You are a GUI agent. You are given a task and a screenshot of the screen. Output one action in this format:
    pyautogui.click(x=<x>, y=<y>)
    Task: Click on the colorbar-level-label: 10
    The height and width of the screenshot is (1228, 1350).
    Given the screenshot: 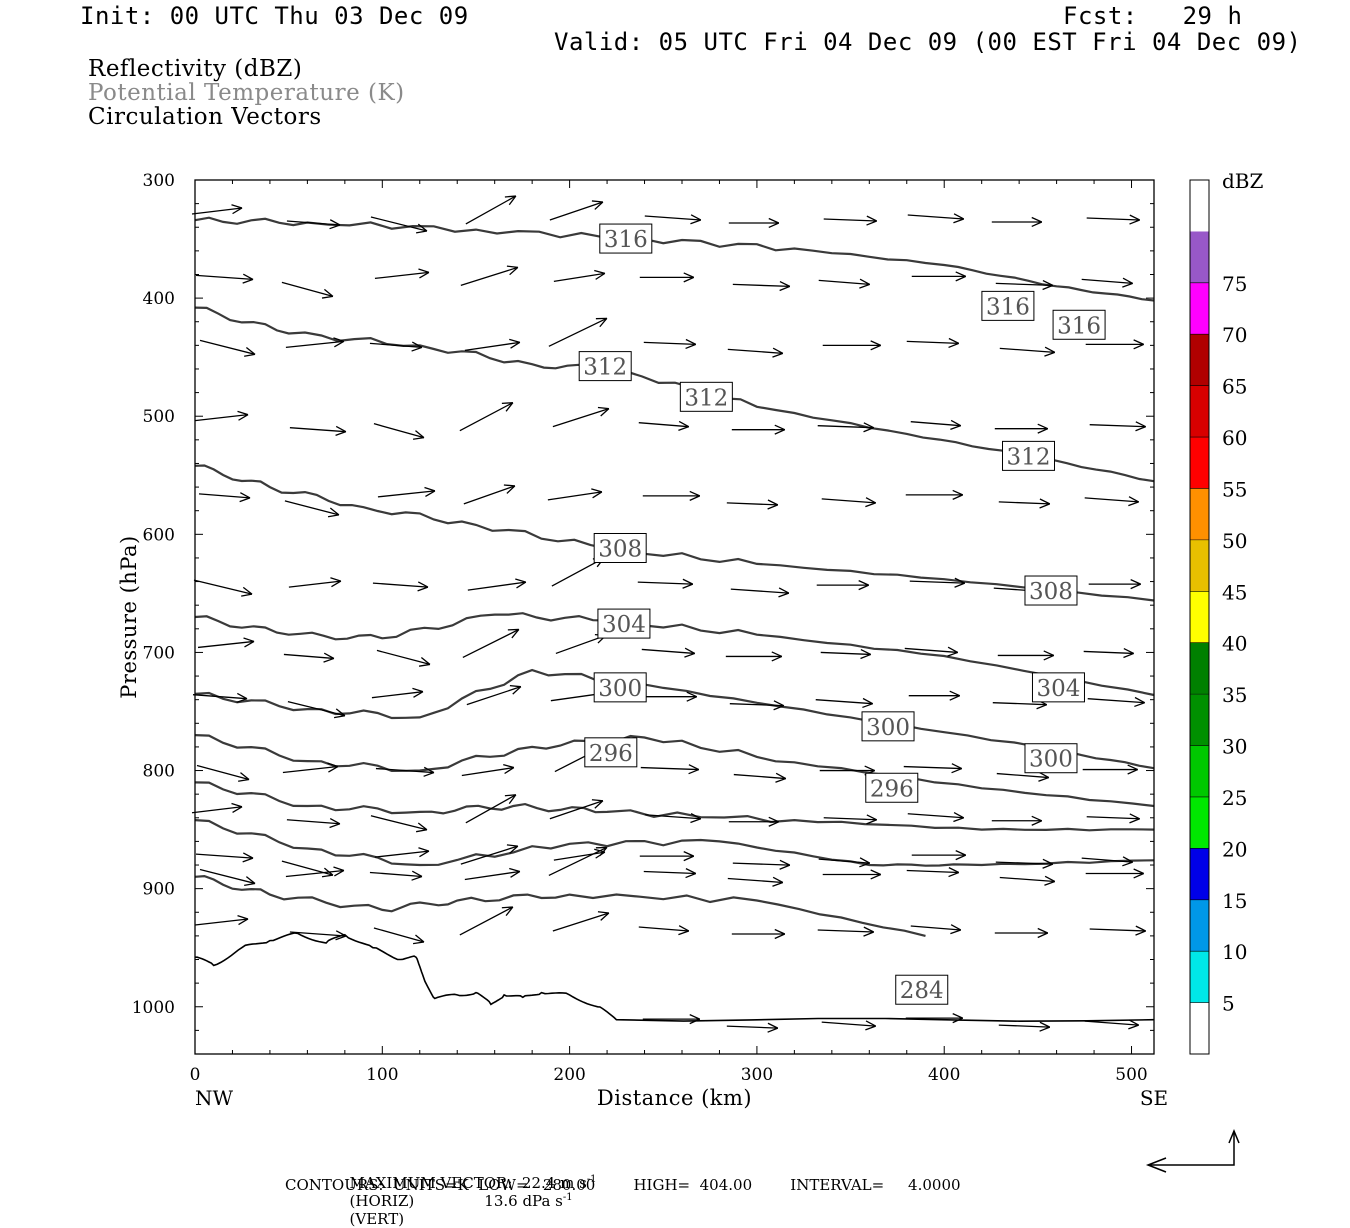 What is the action you would take?
    pyautogui.click(x=1234, y=952)
    